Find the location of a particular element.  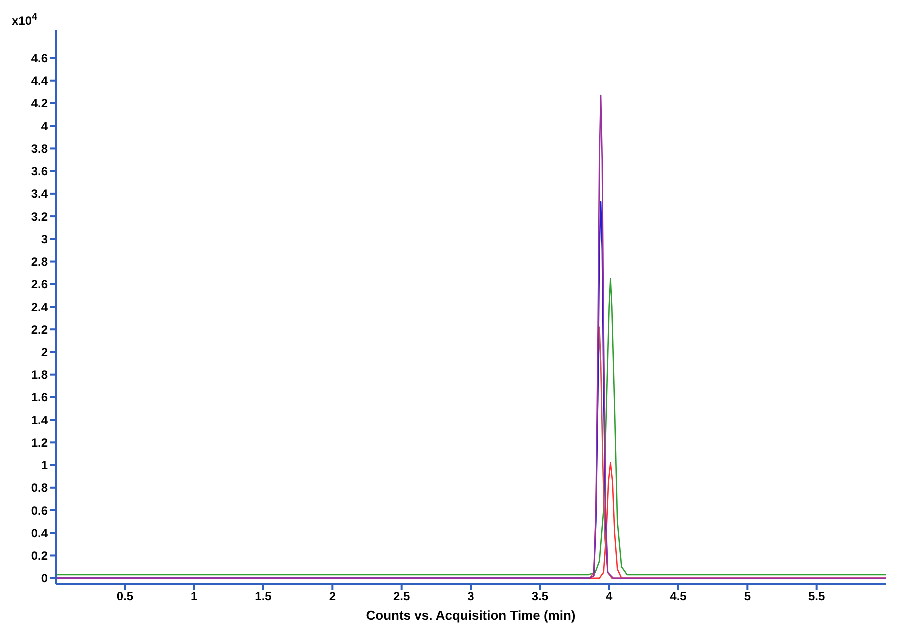

y-tick-label: 2 is located at coordinates (44, 352).